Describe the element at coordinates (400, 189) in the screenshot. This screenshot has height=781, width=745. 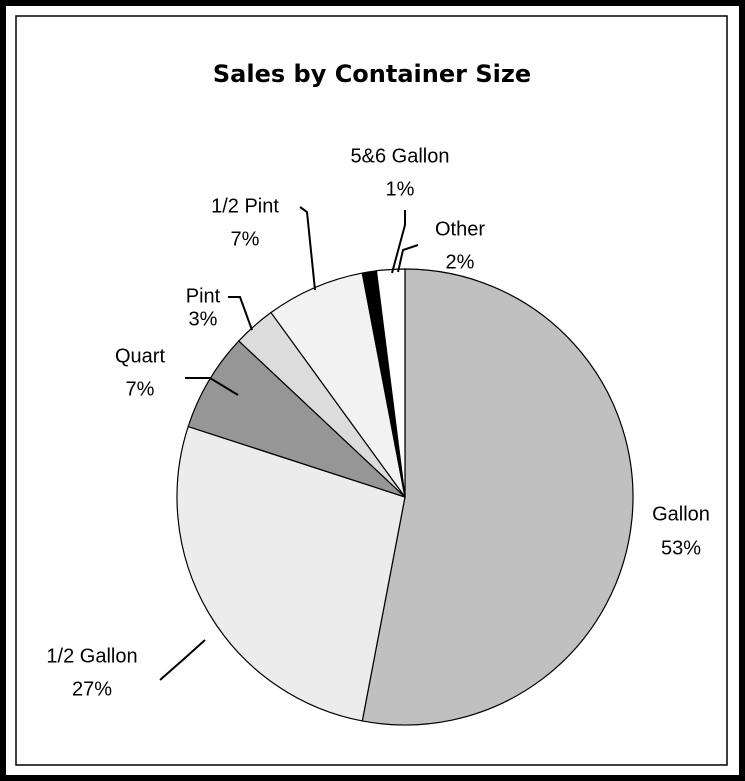
I see `slice-value-label: 1%` at that location.